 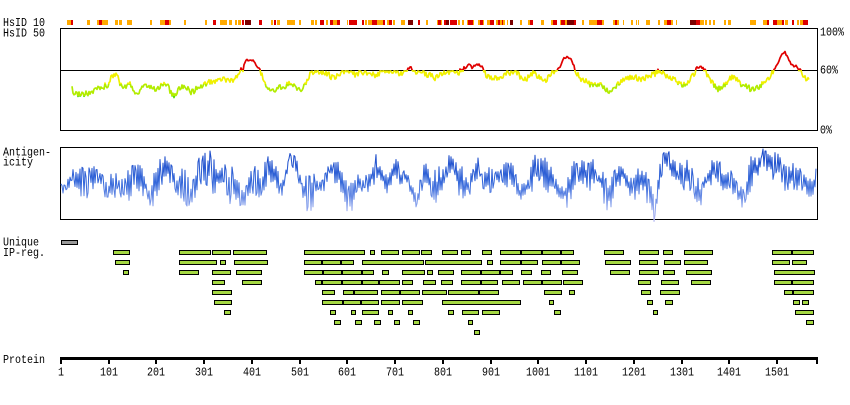 I want to click on svg-text: 1201, so click(x=634, y=373).